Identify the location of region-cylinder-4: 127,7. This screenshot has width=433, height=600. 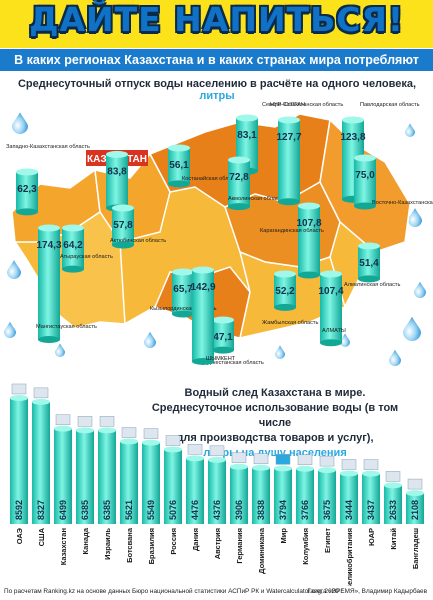
(289, 161).